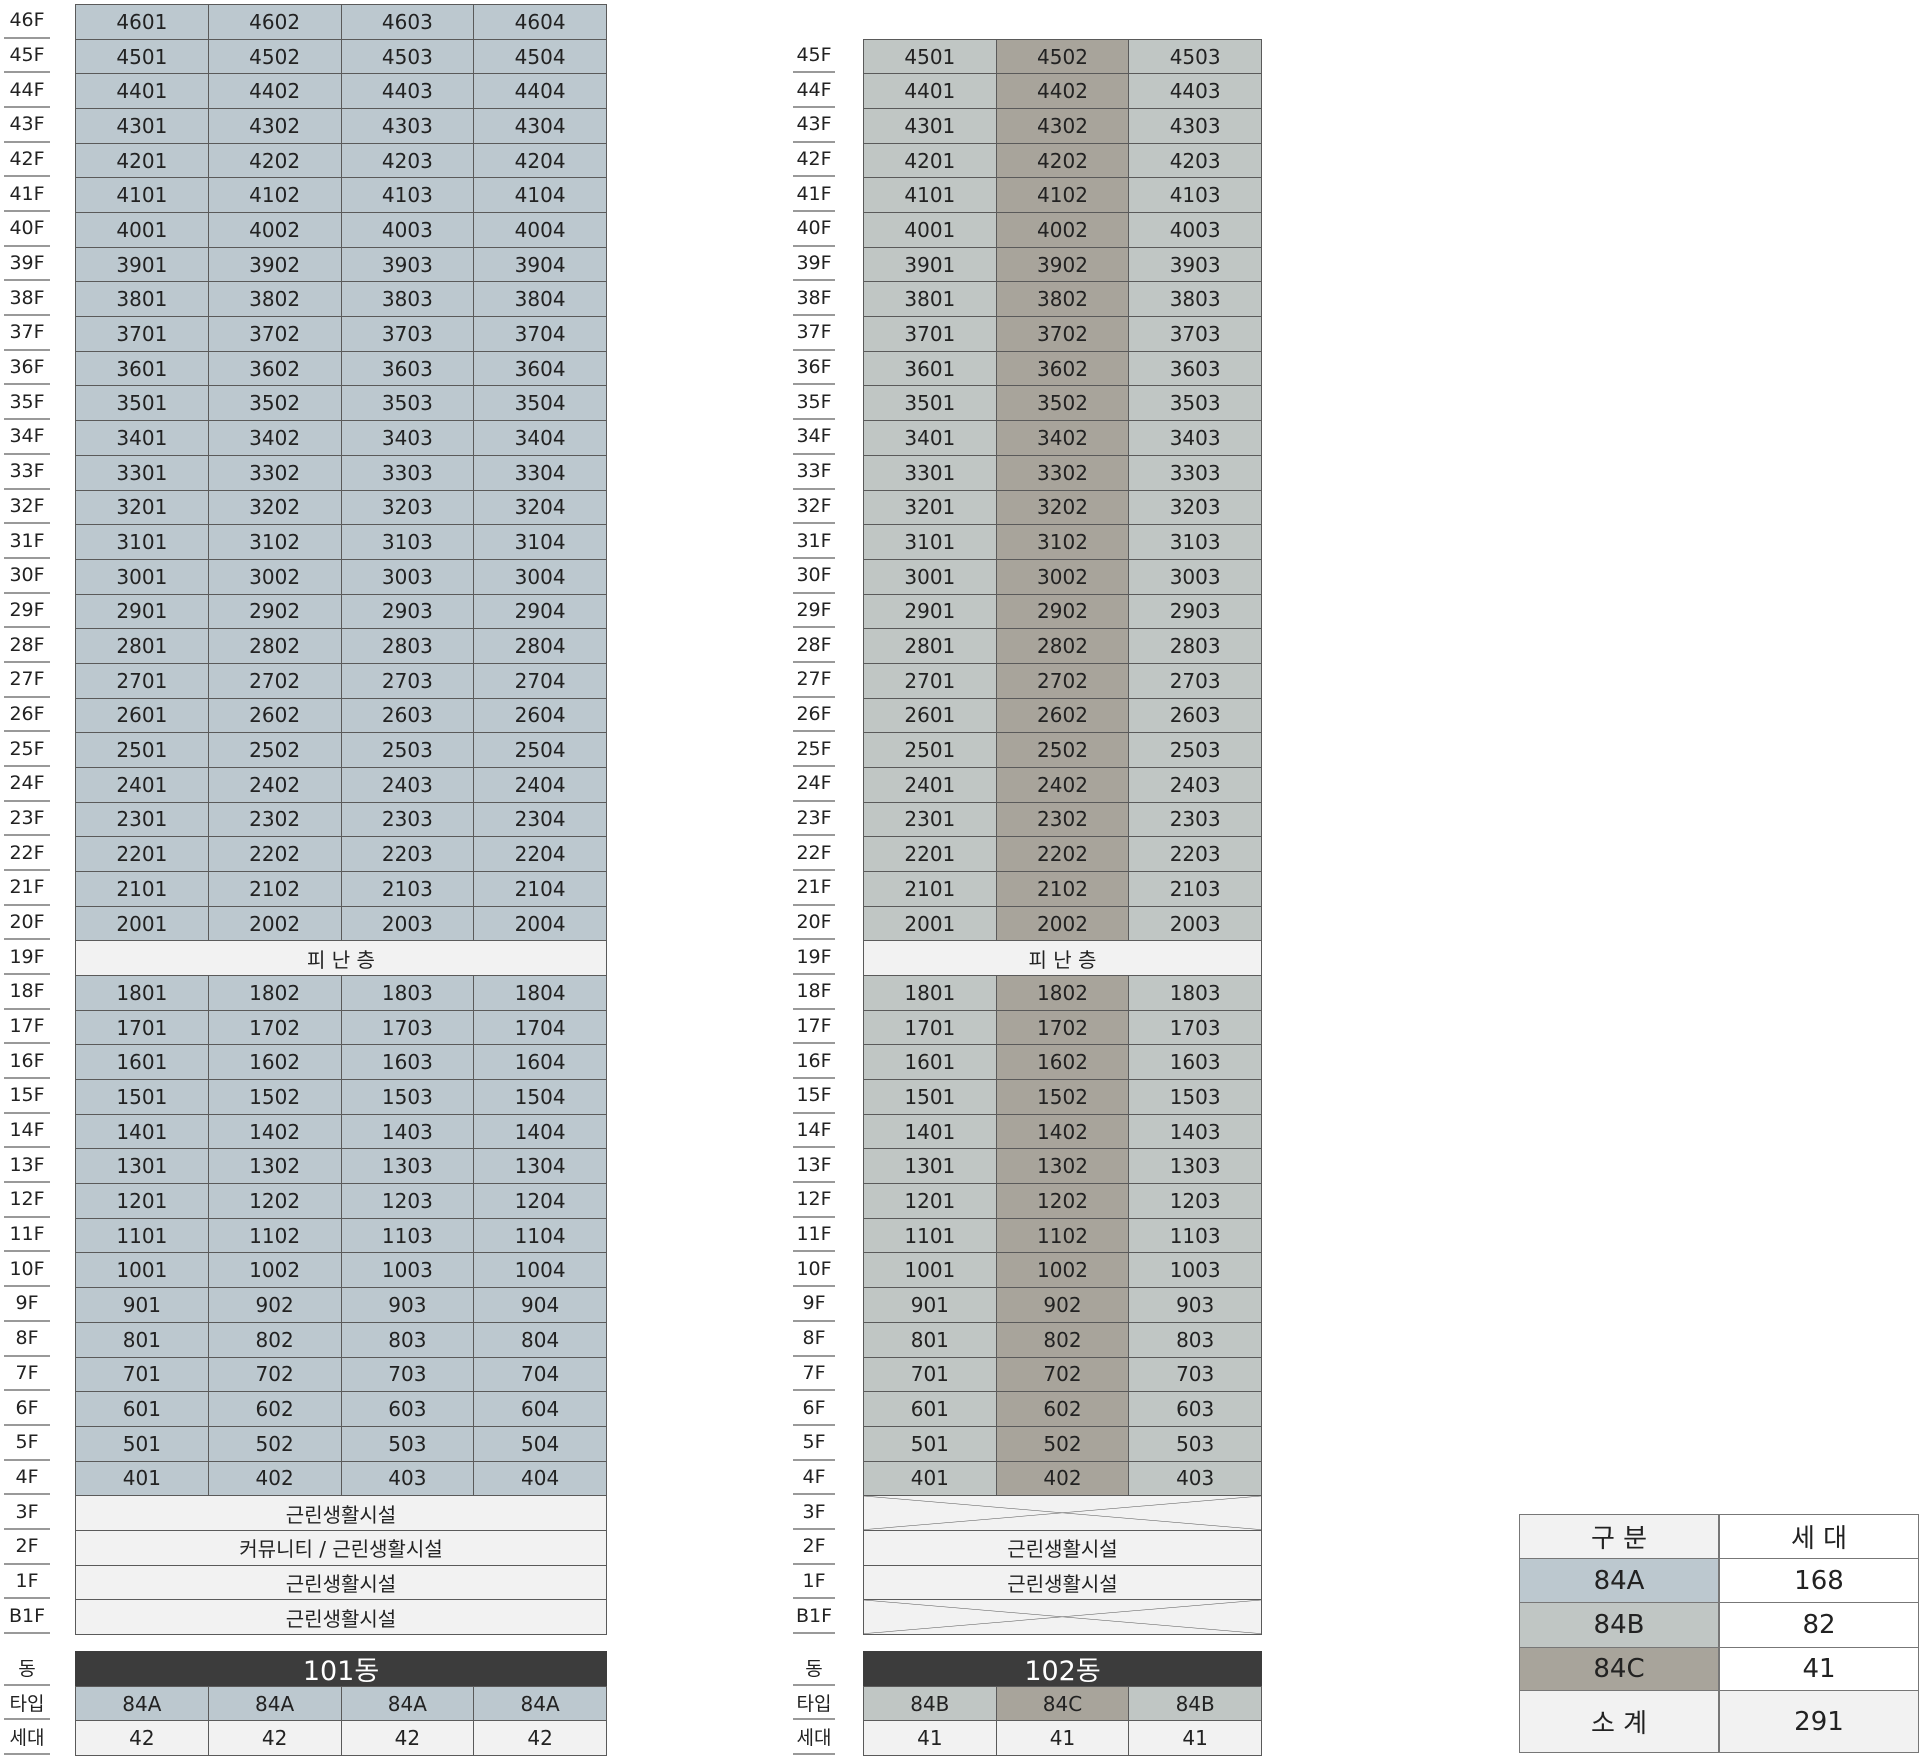  Describe the element at coordinates (540, 195) in the screenshot. I see `unit-cell: 4104` at that location.